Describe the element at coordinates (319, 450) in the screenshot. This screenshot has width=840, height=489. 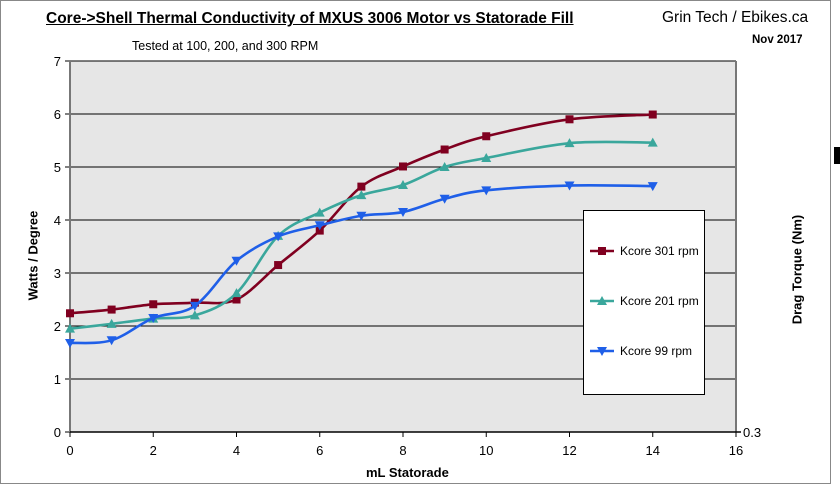
I see `x-tick-label: 6` at that location.